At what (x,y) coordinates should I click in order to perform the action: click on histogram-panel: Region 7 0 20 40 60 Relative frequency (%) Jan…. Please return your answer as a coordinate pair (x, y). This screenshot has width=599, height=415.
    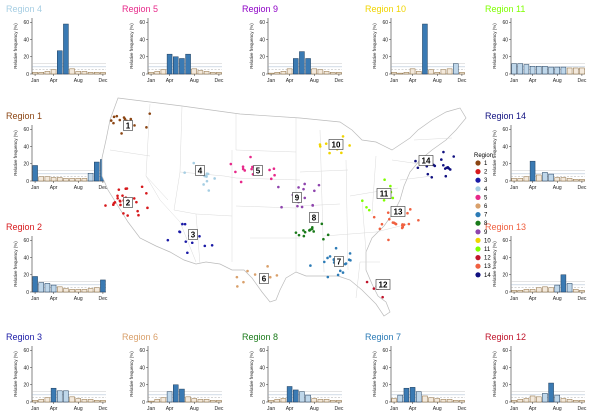
    Looking at the image, I should click on (416, 372).